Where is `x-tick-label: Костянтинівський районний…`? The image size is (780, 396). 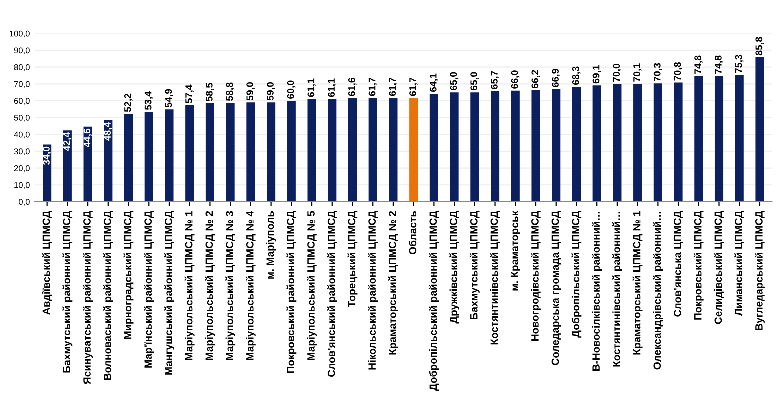
x-tick-label: Костянтинівський районний… is located at coordinates (617, 289).